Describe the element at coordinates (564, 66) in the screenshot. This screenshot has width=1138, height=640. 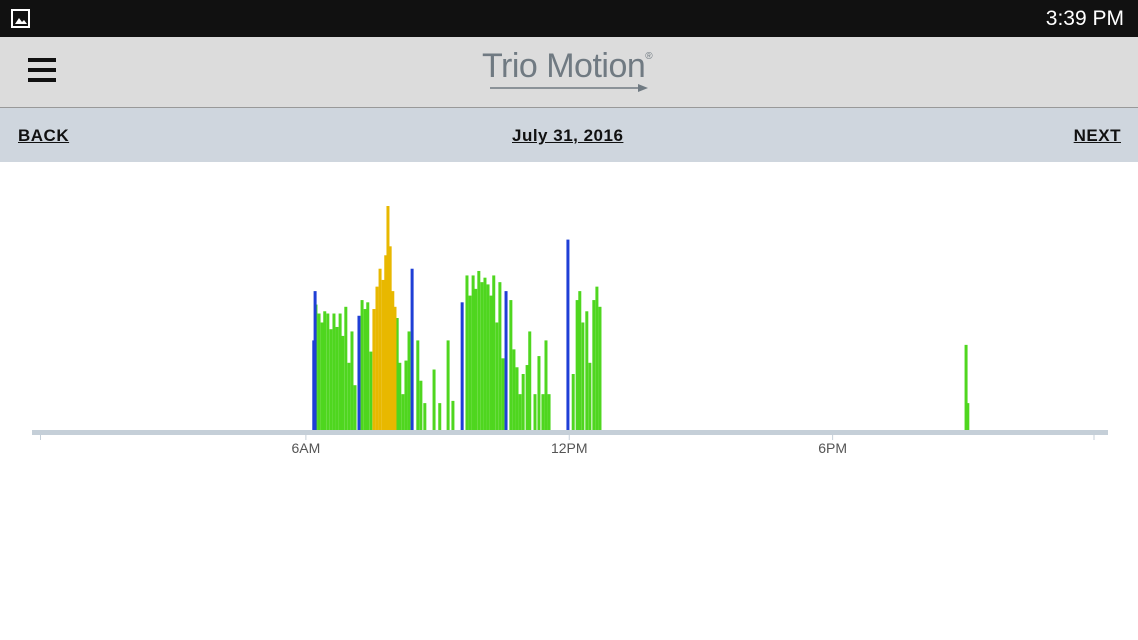
I see `logo-text: Trio Motion` at that location.